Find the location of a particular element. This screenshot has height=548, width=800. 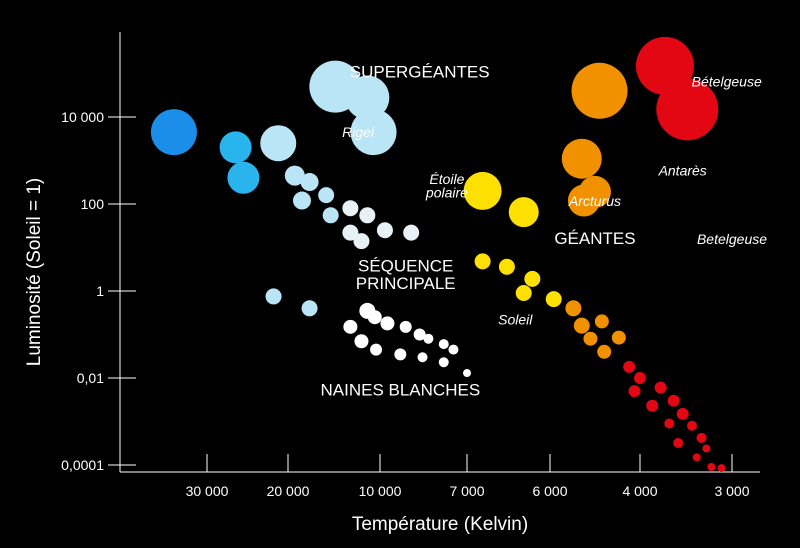

star-name-label: Arcturus is located at coordinates (594, 201).